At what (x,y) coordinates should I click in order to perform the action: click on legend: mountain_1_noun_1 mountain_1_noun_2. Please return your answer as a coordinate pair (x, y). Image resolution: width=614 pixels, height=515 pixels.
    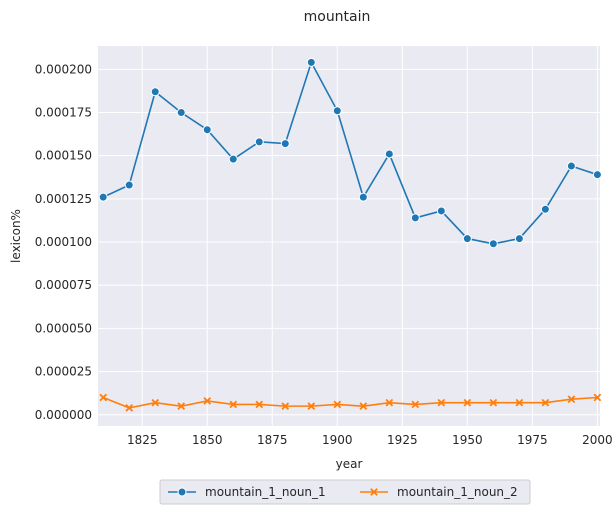
    Looking at the image, I should click on (345, 492).